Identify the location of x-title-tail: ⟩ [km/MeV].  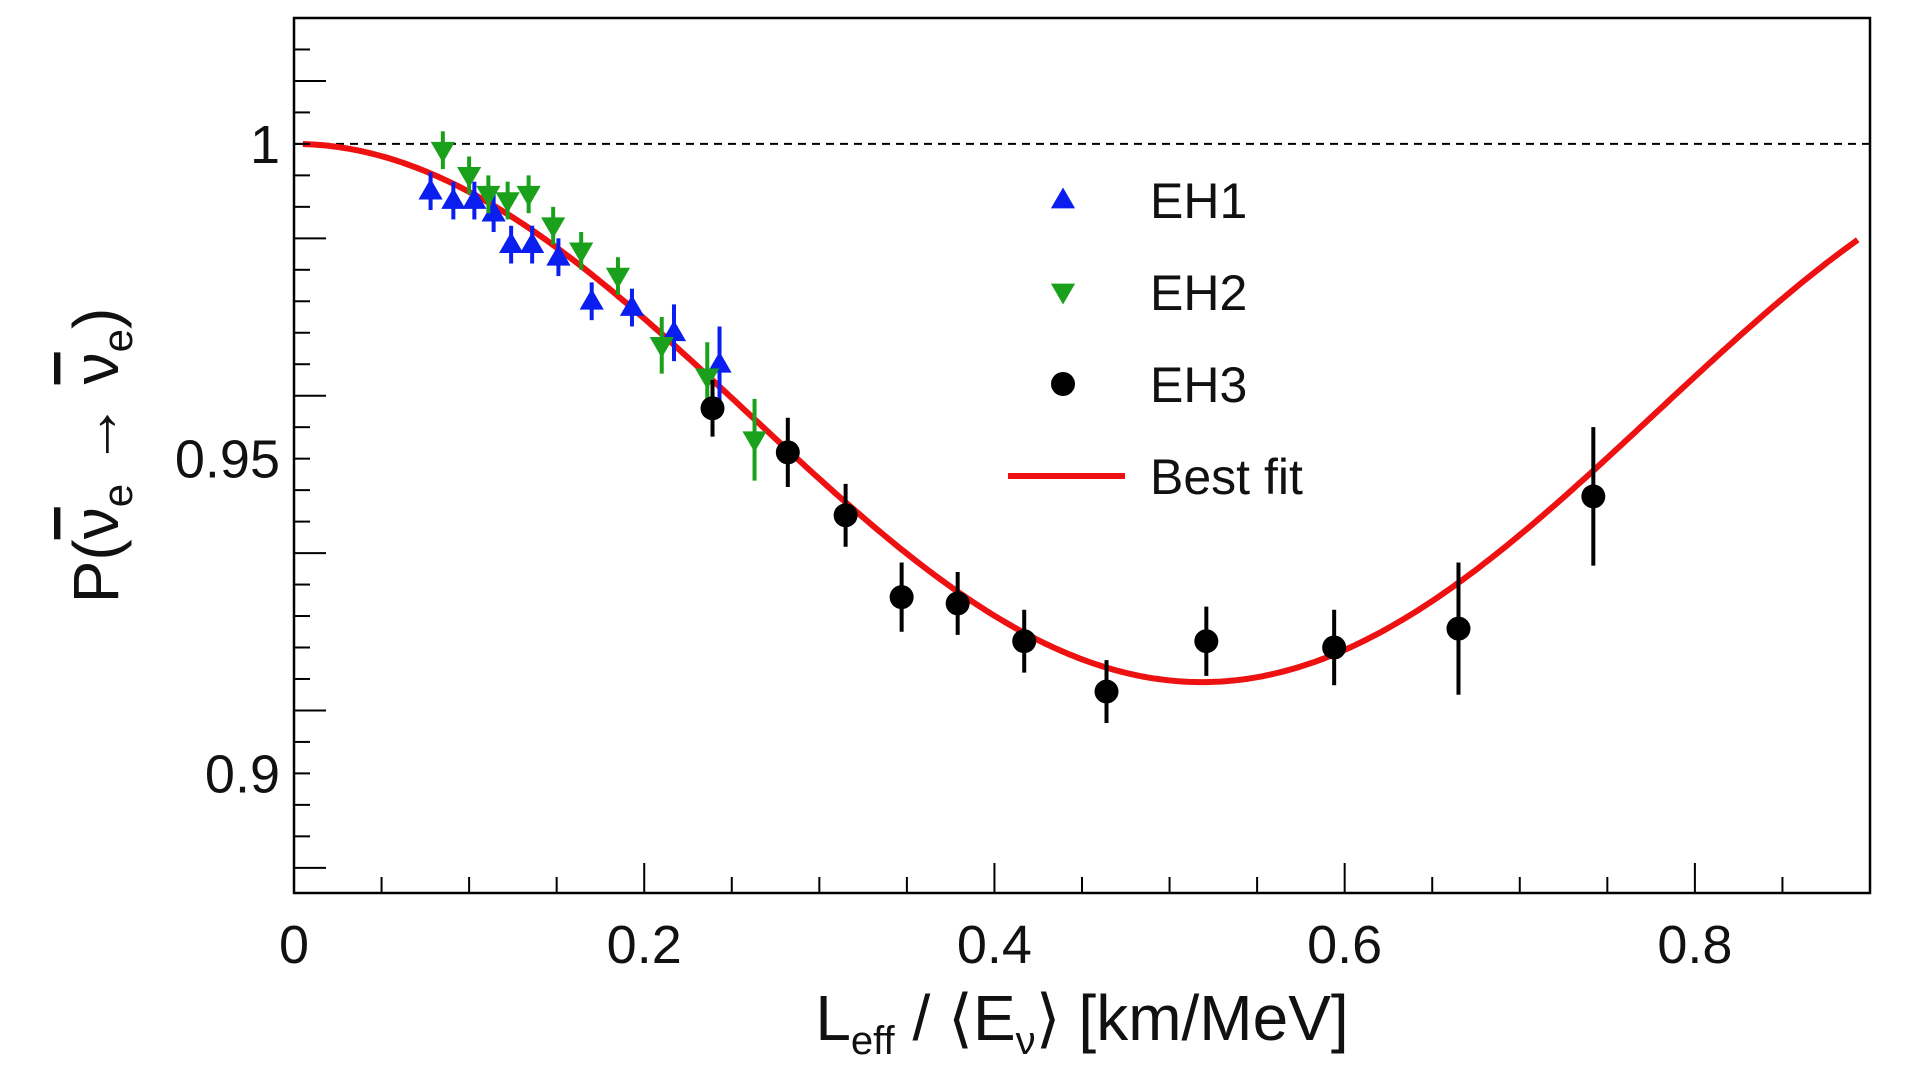
(1192, 1018).